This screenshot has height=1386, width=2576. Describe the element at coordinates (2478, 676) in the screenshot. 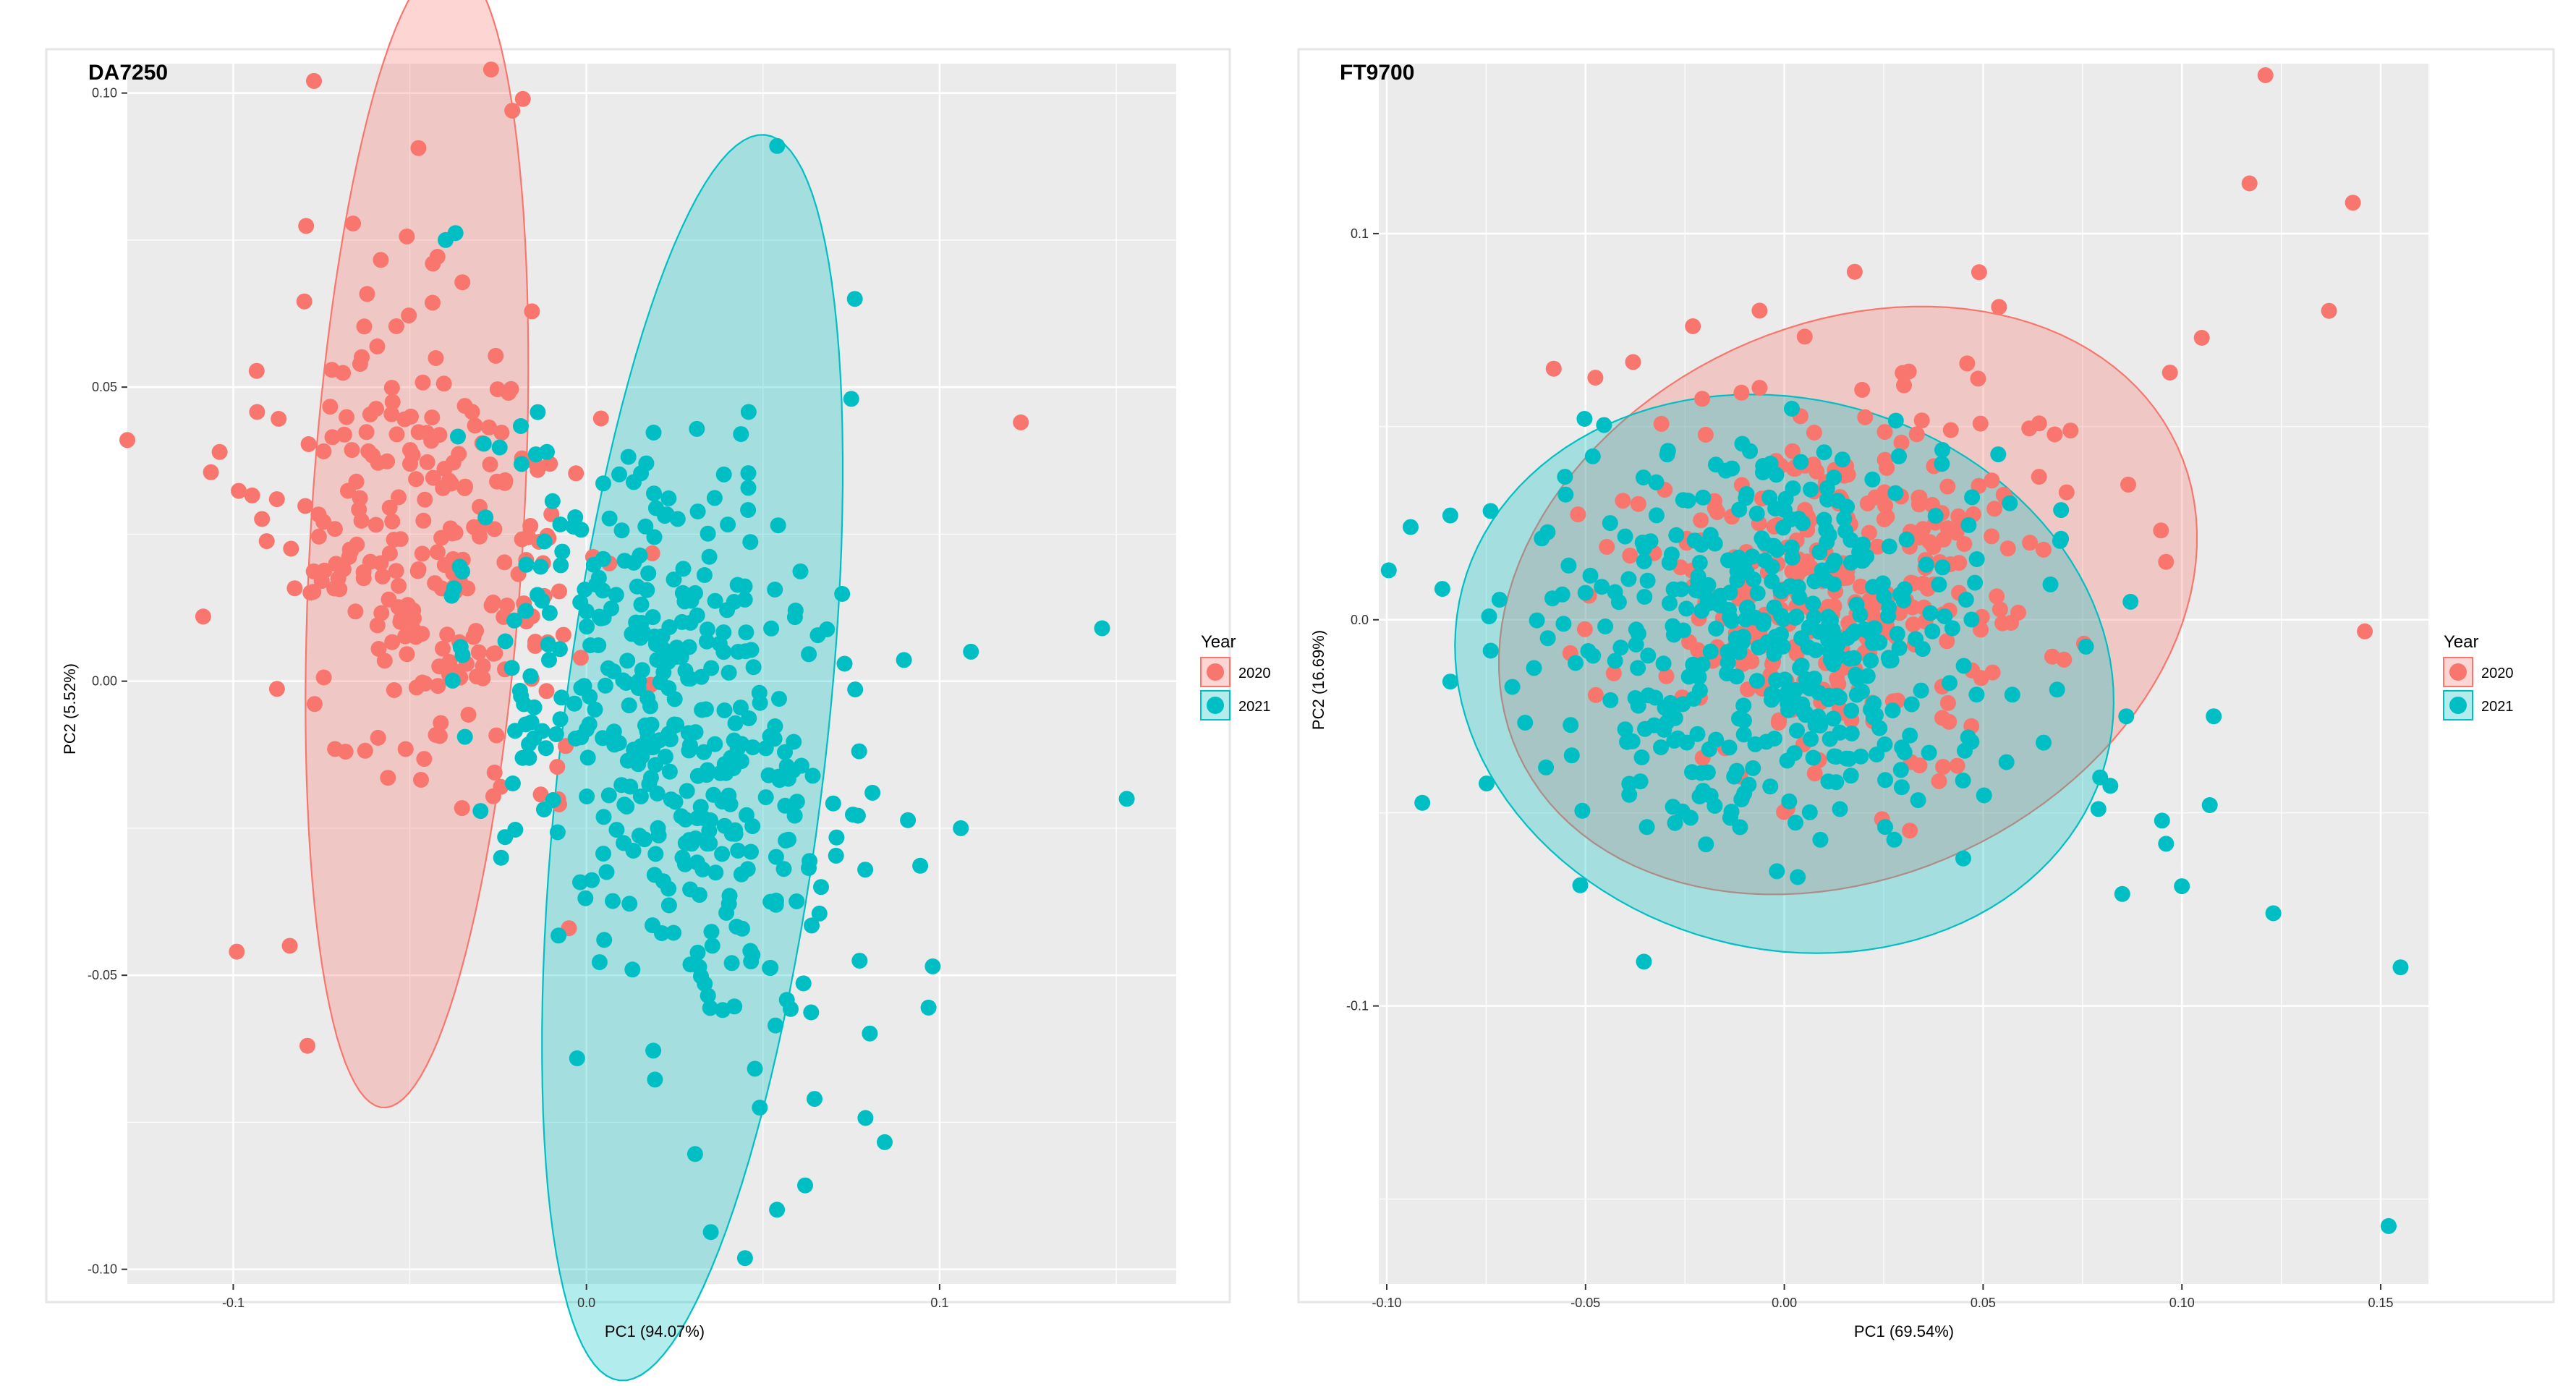

I see `legend: Year 2020 2021` at that location.